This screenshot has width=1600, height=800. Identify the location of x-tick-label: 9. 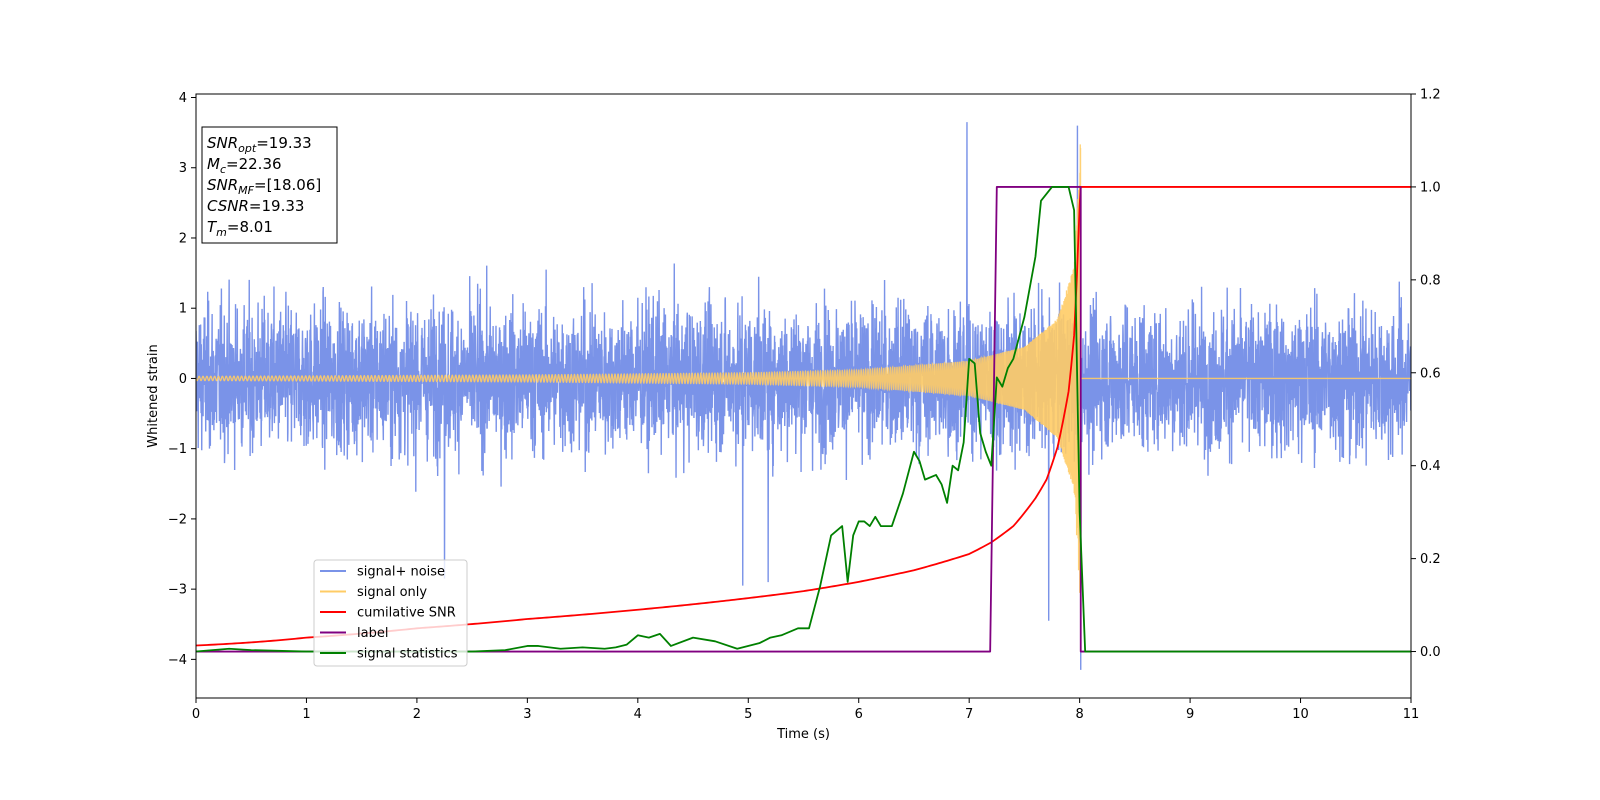
(1190, 714).